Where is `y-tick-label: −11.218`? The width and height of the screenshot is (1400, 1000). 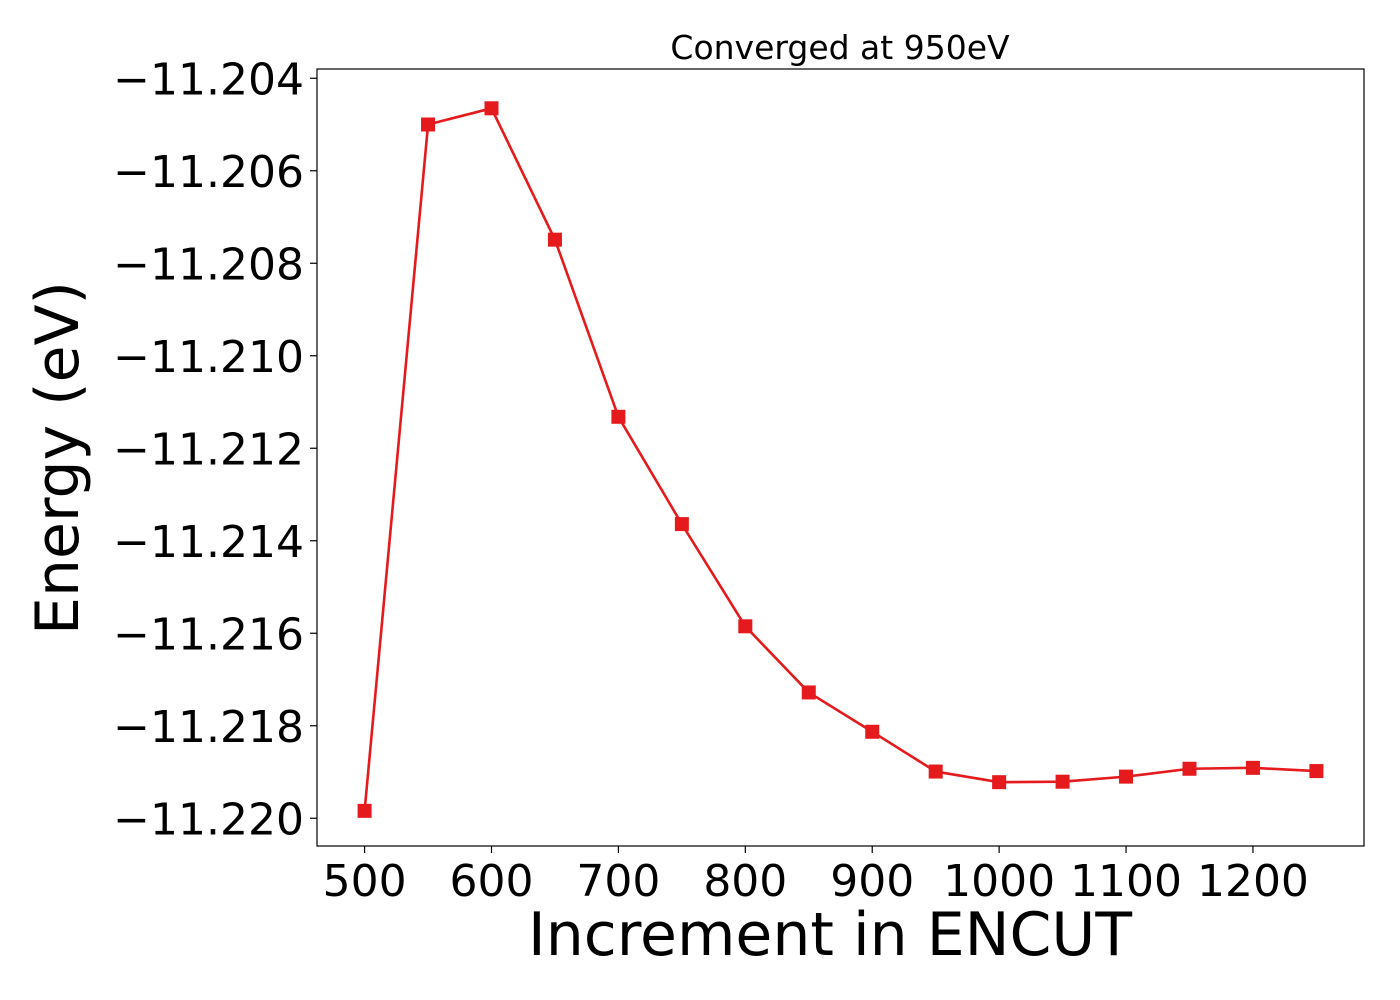
y-tick-label: −11.218 is located at coordinates (208, 727).